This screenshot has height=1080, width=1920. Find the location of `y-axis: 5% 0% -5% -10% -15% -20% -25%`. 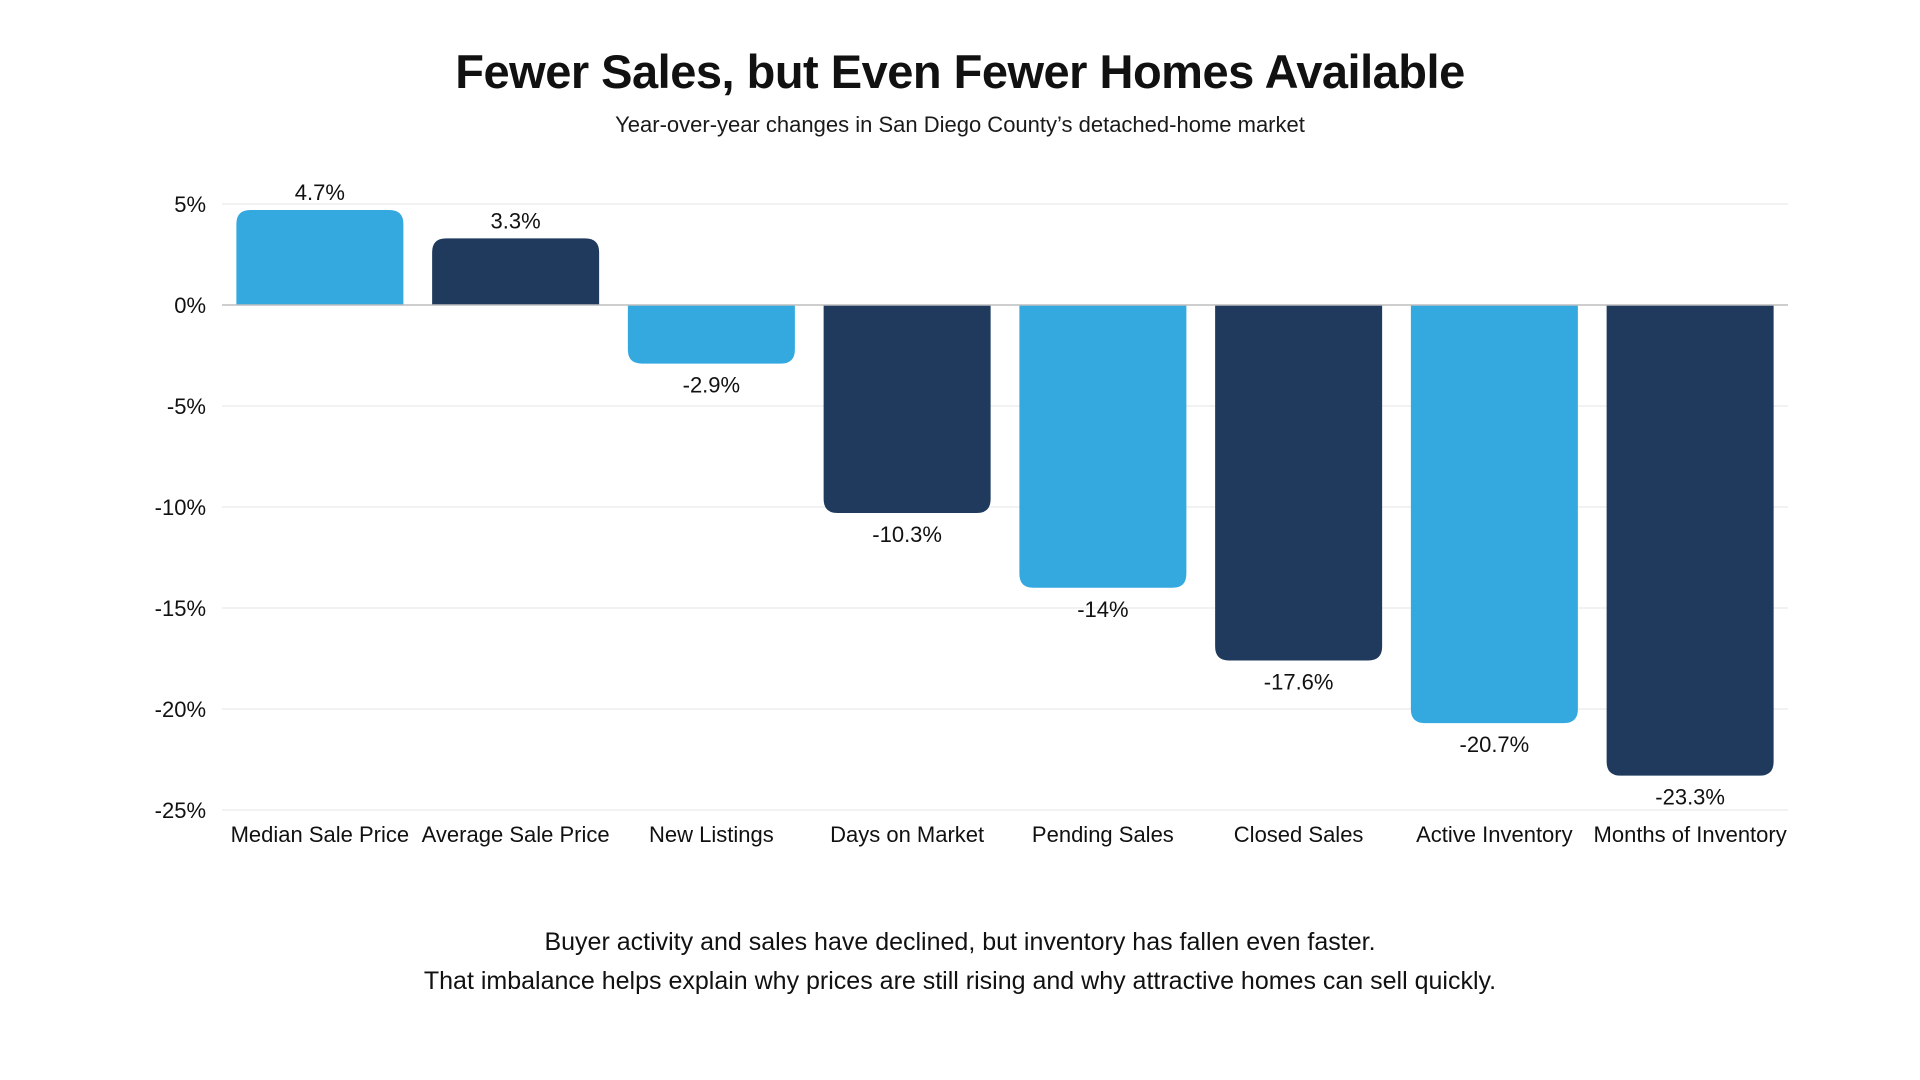

y-axis: 5% 0% -5% -10% -15% -20% -25% is located at coordinates (180, 507).